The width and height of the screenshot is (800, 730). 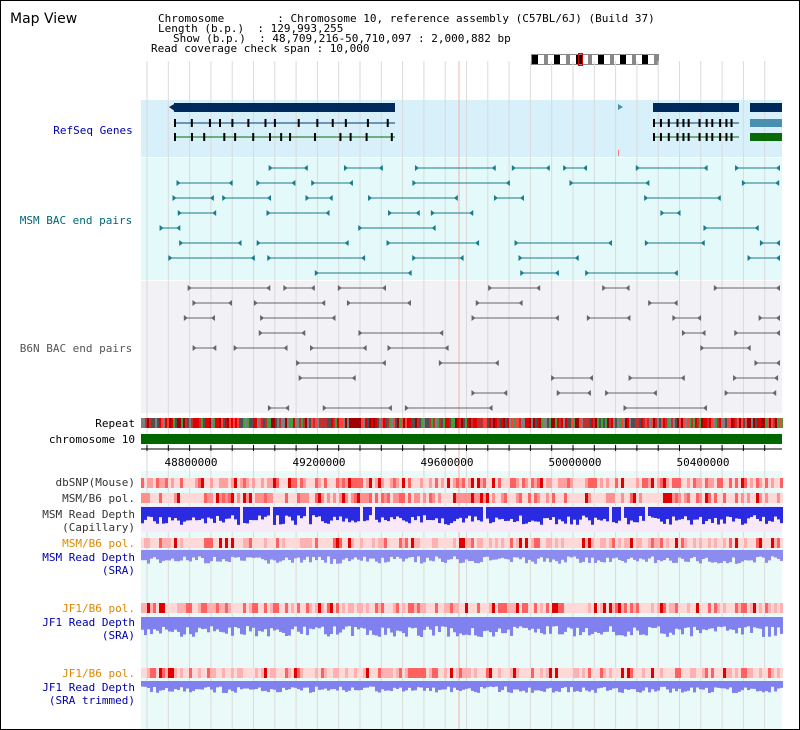 What do you see at coordinates (93, 130) in the screenshot?
I see `refseq-genes-label: RefSeq Genes` at bounding box center [93, 130].